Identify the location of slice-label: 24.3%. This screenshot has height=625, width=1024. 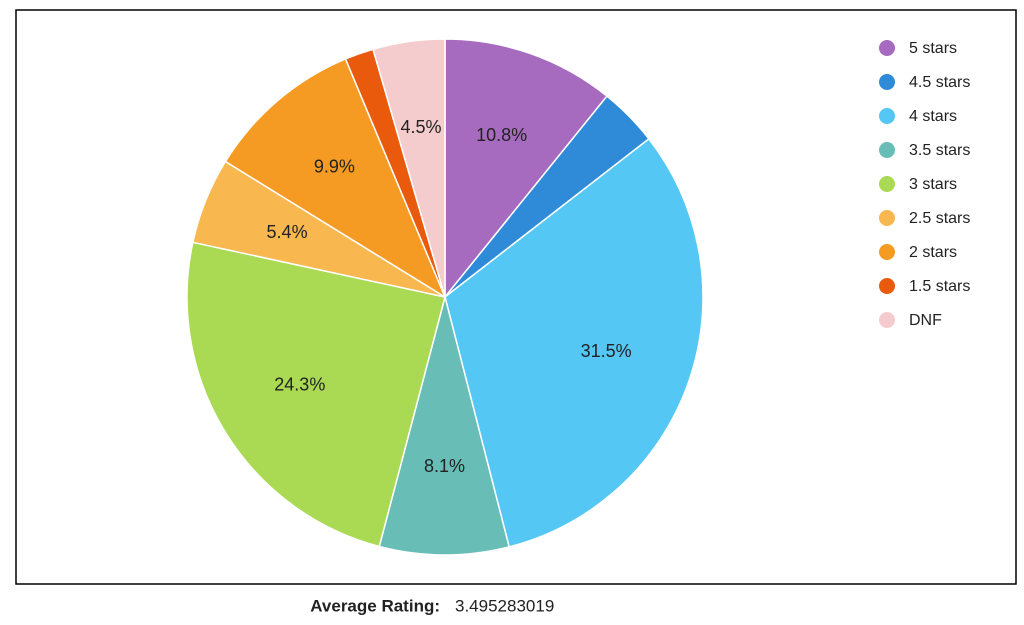
(299, 385).